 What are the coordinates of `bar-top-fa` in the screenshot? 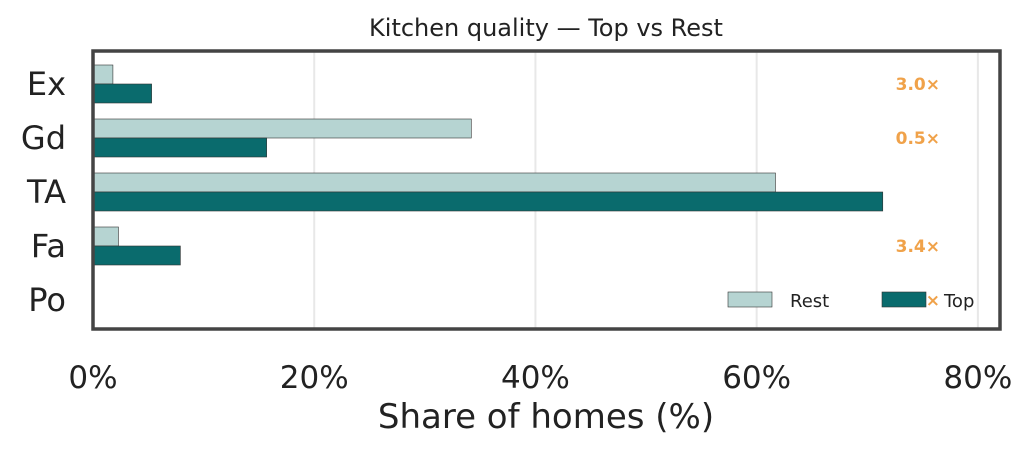 It's located at (136, 255).